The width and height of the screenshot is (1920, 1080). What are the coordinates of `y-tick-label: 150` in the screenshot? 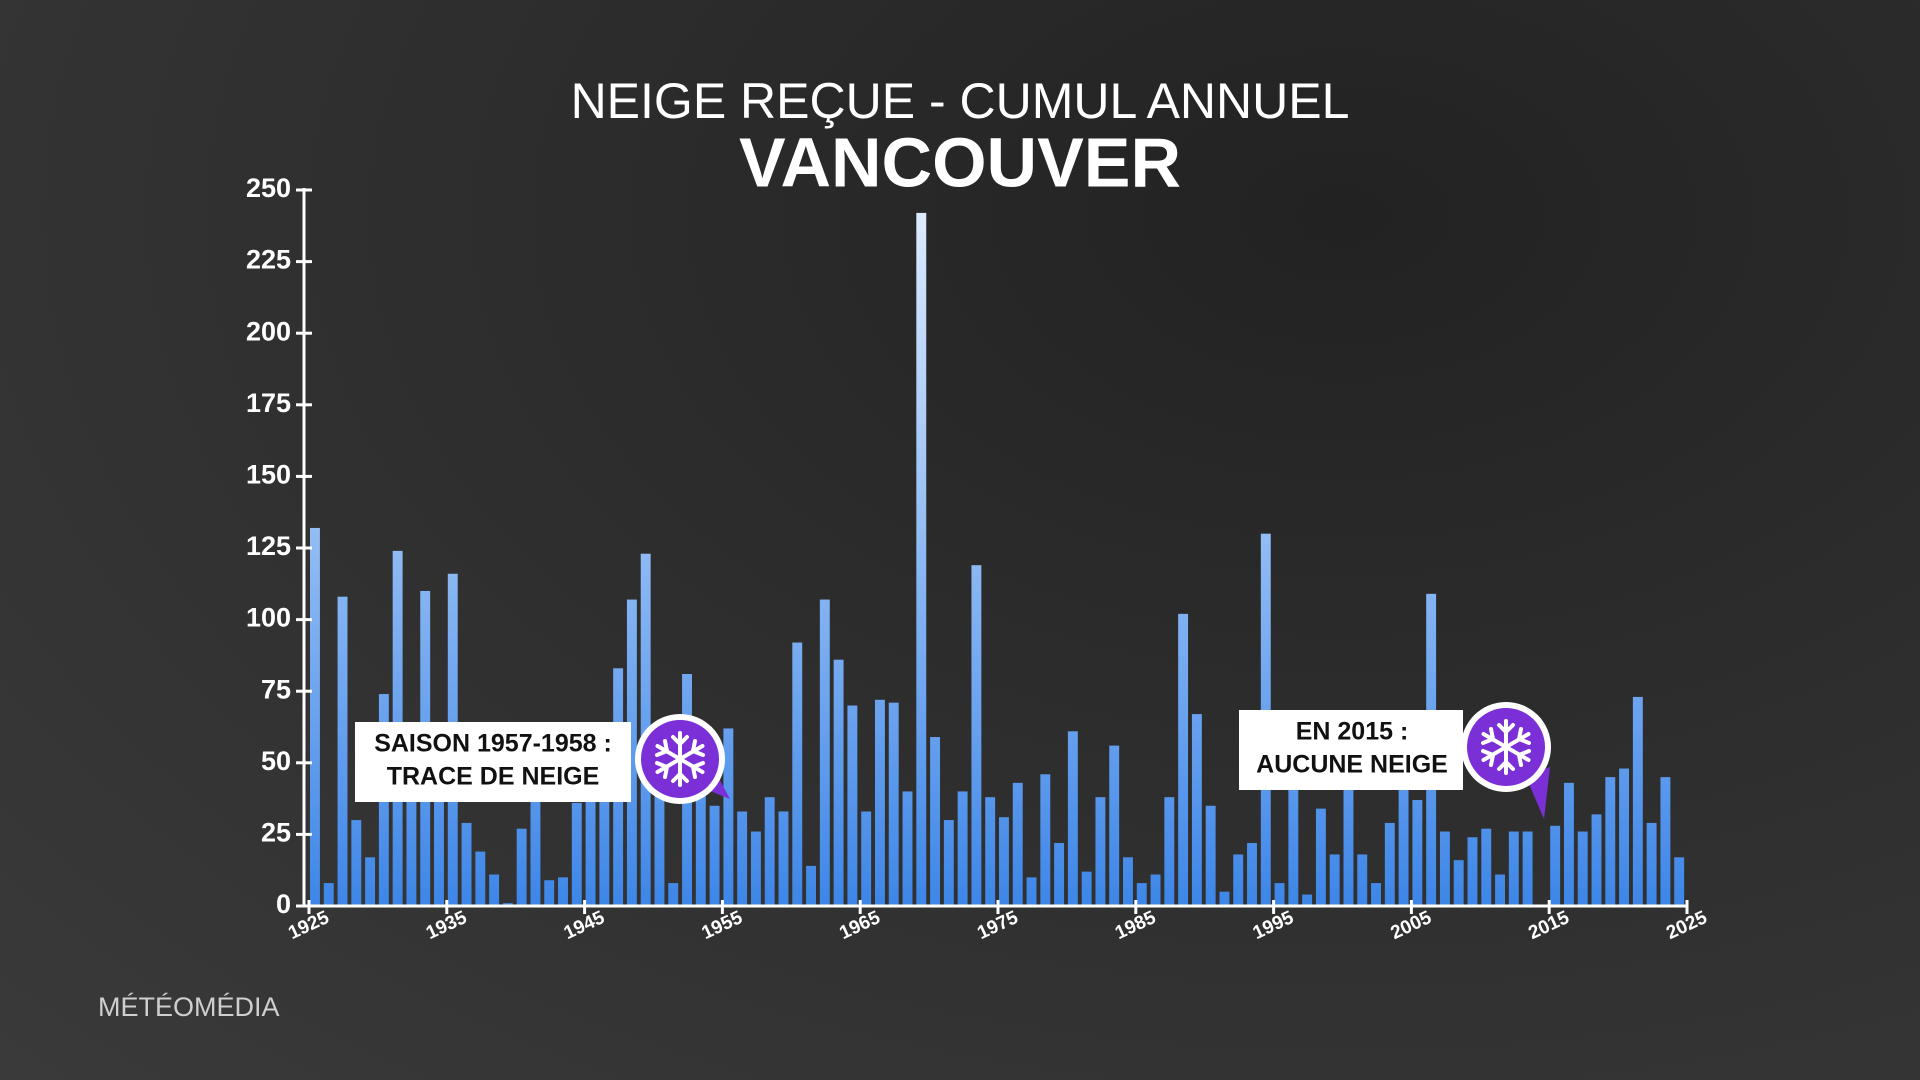 It's located at (268, 475).